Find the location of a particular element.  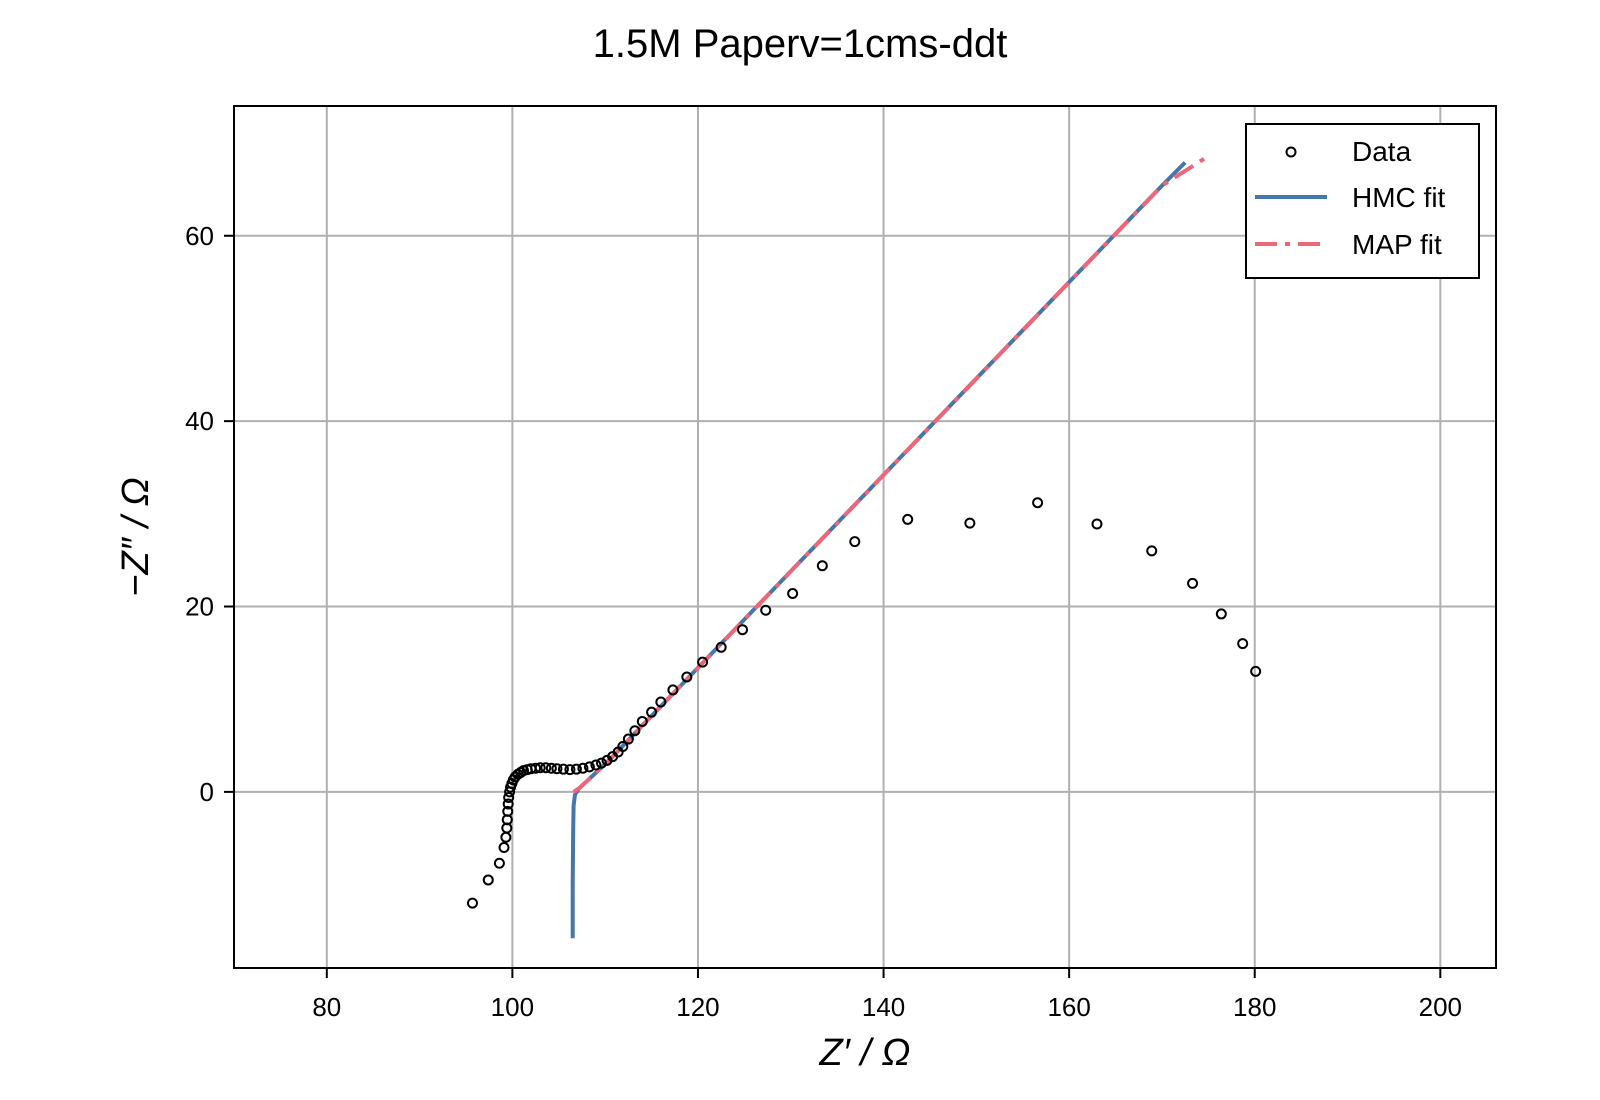

legend-label-hmc: HMC fit is located at coordinates (1399, 197).